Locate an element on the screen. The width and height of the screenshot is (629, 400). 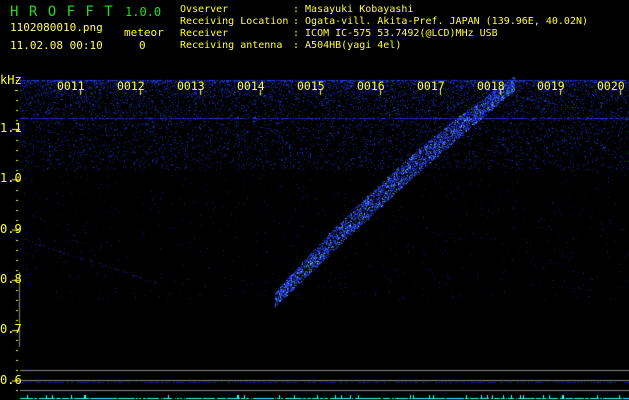
meteor-label: meteor is located at coordinates (144, 32).